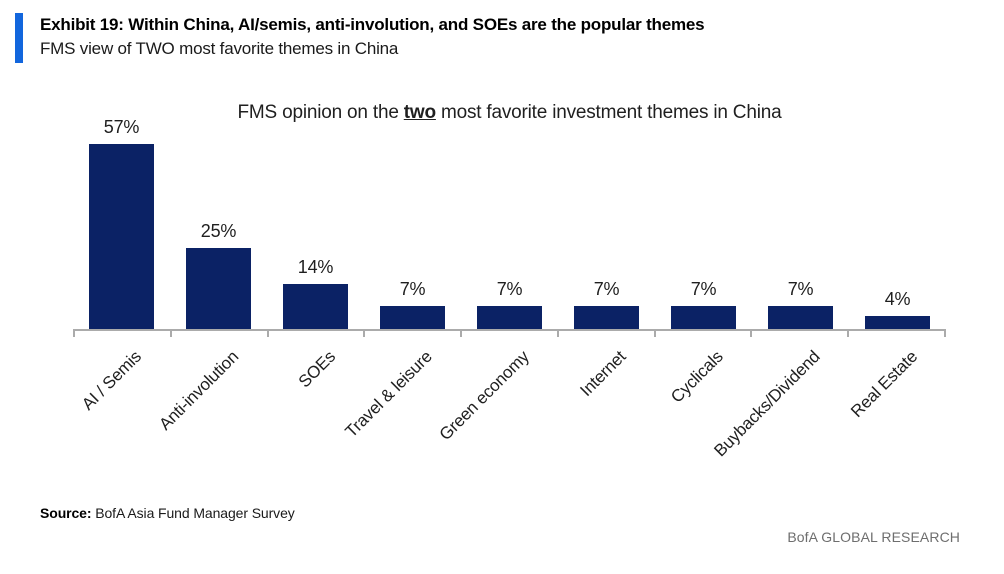 The height and width of the screenshot is (574, 1004). I want to click on bar-cell: 57%, so click(121, 223).